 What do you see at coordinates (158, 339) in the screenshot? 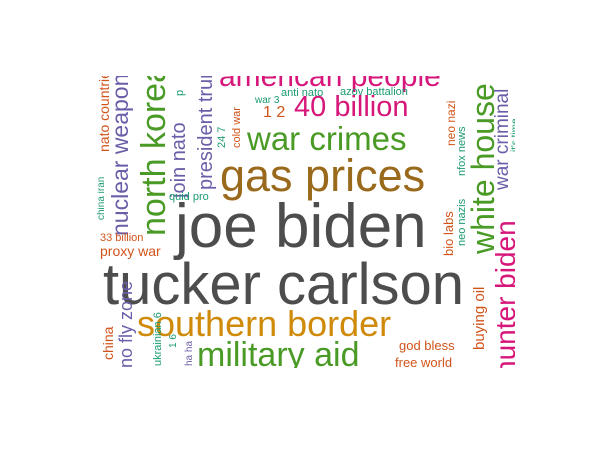
I see `word-ukrainian-6: ukrainian 6` at bounding box center [158, 339].